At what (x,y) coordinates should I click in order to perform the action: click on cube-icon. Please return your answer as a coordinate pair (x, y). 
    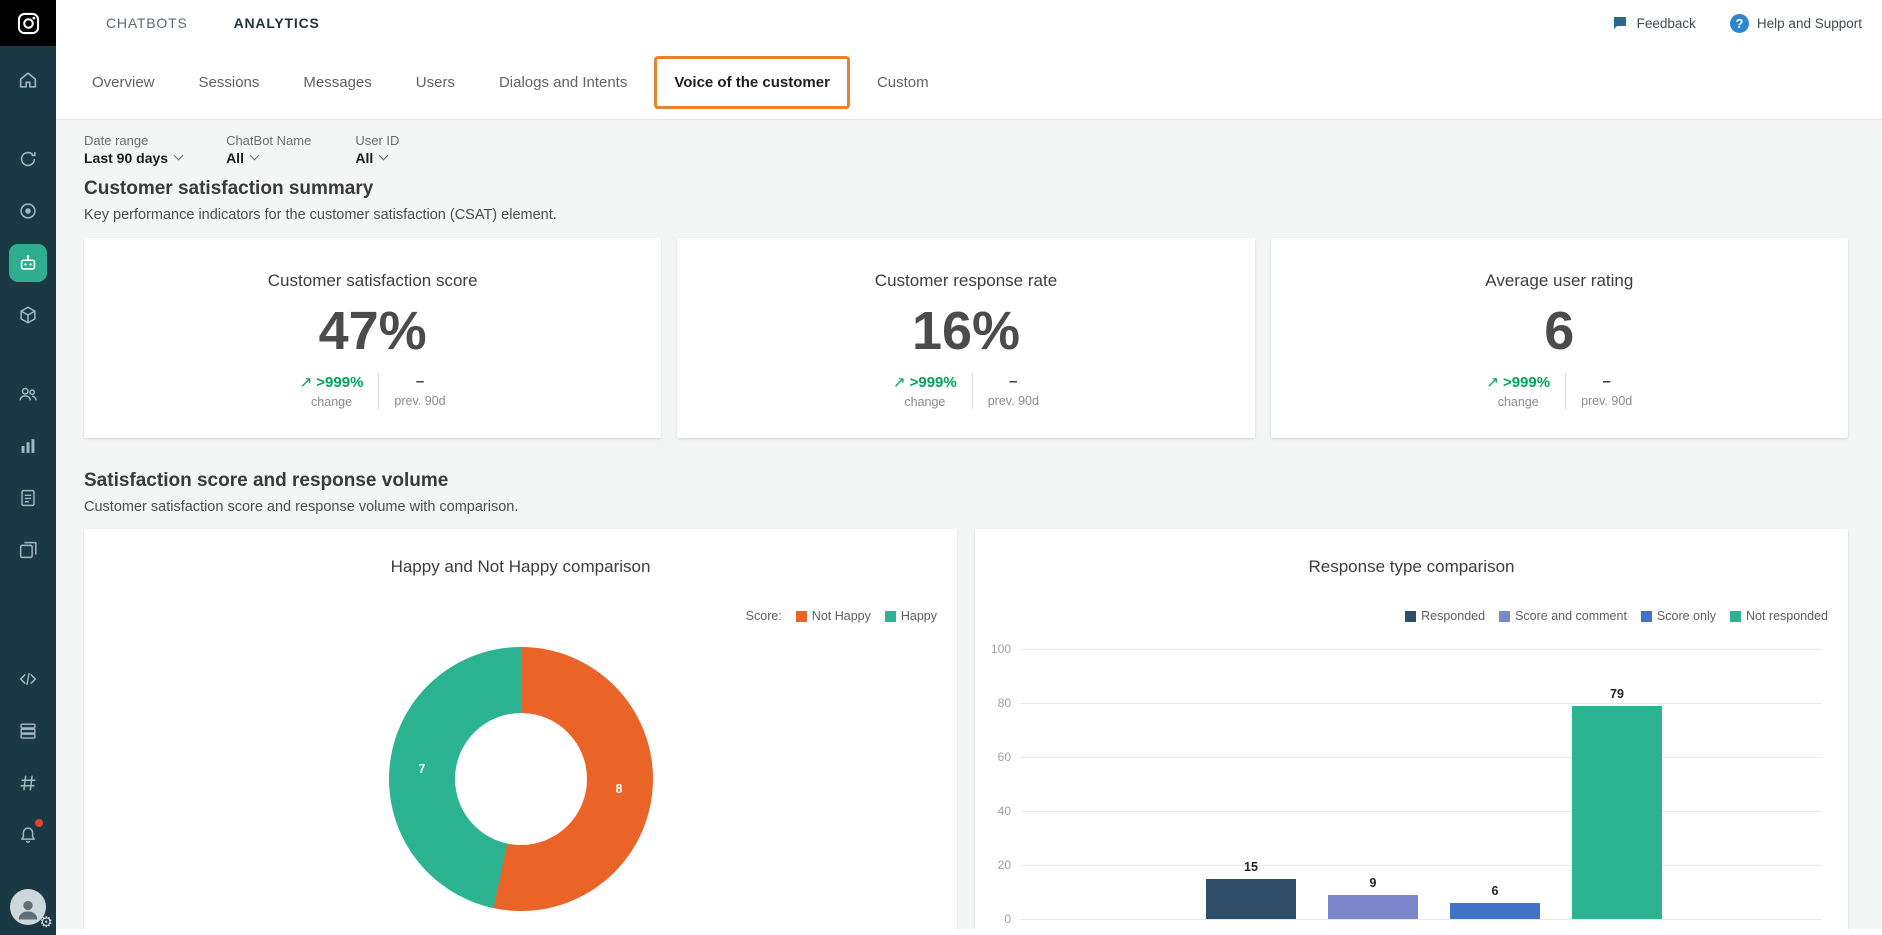
    Looking at the image, I should click on (28, 315).